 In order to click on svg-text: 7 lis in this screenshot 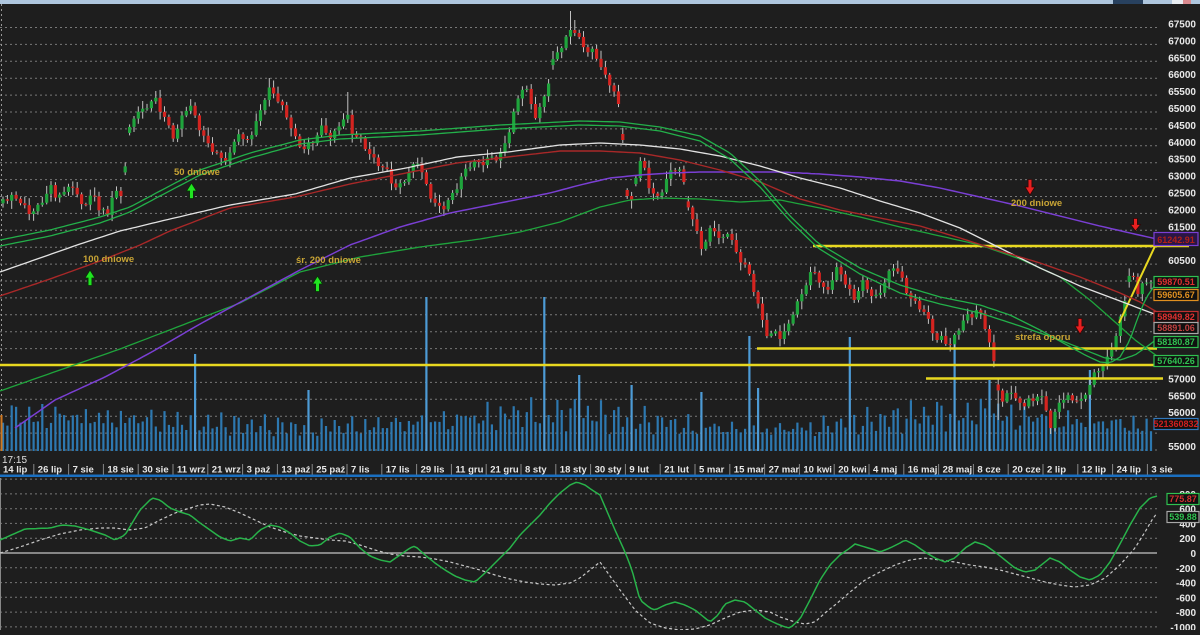, I will do `click(360, 470)`.